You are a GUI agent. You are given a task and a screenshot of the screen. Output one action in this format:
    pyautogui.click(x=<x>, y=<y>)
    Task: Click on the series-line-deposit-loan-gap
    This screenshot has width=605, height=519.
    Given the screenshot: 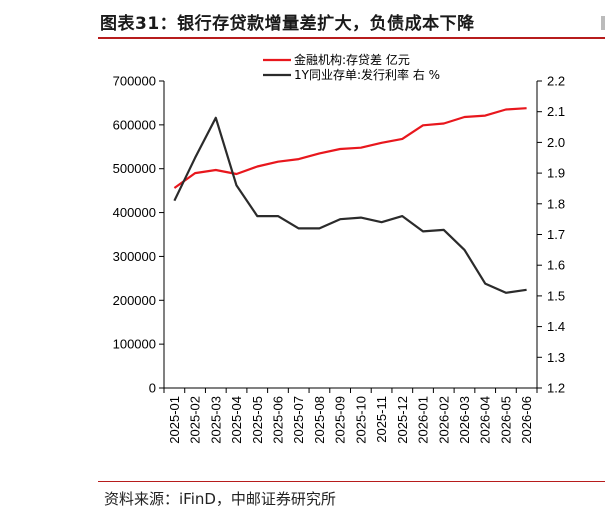 What is the action you would take?
    pyautogui.click(x=350, y=148)
    